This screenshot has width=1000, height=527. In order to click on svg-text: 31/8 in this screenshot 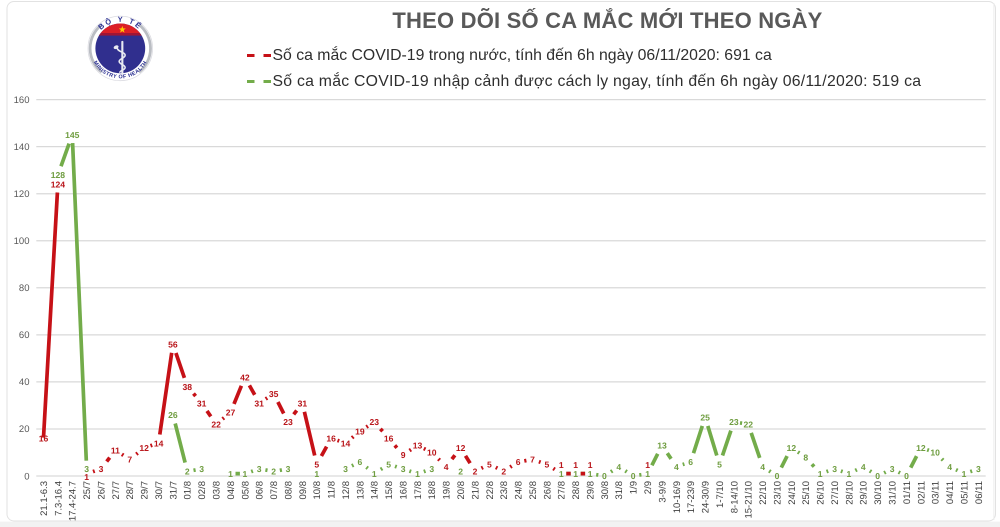, I will do `click(619, 490)`.